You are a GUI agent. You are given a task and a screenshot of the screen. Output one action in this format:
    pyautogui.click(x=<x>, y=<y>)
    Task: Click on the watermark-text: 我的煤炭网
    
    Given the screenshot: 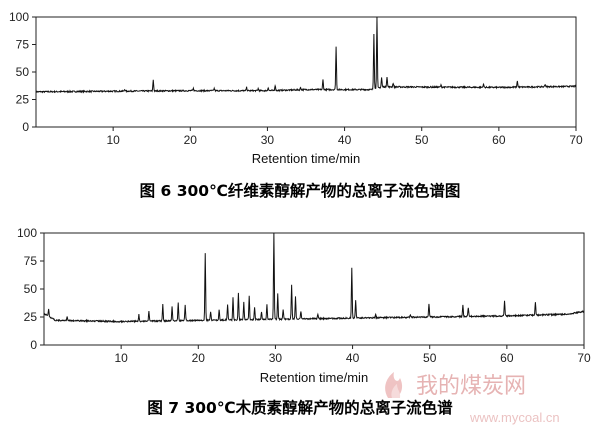 What is the action you would take?
    pyautogui.click(x=471, y=386)
    